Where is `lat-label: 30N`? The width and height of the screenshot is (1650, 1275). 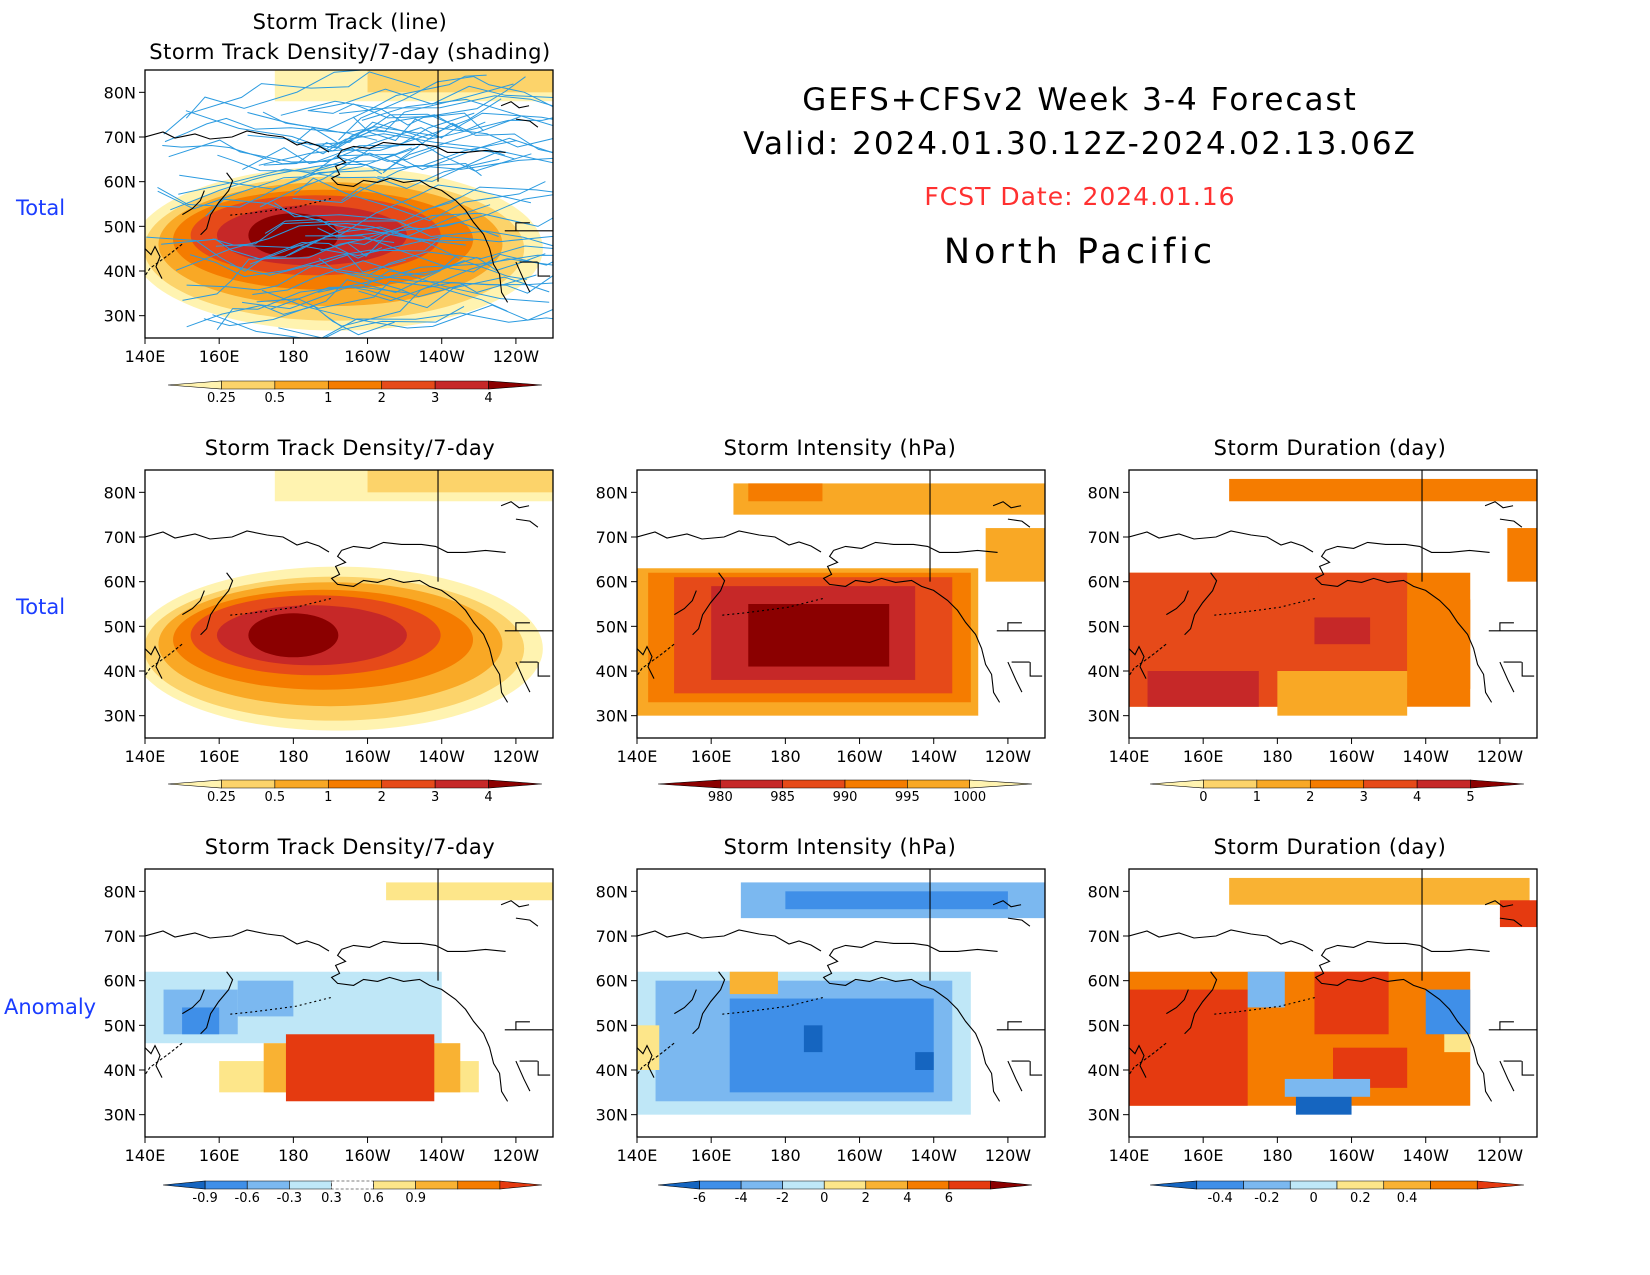
lat-label: 30N is located at coordinates (120, 1115).